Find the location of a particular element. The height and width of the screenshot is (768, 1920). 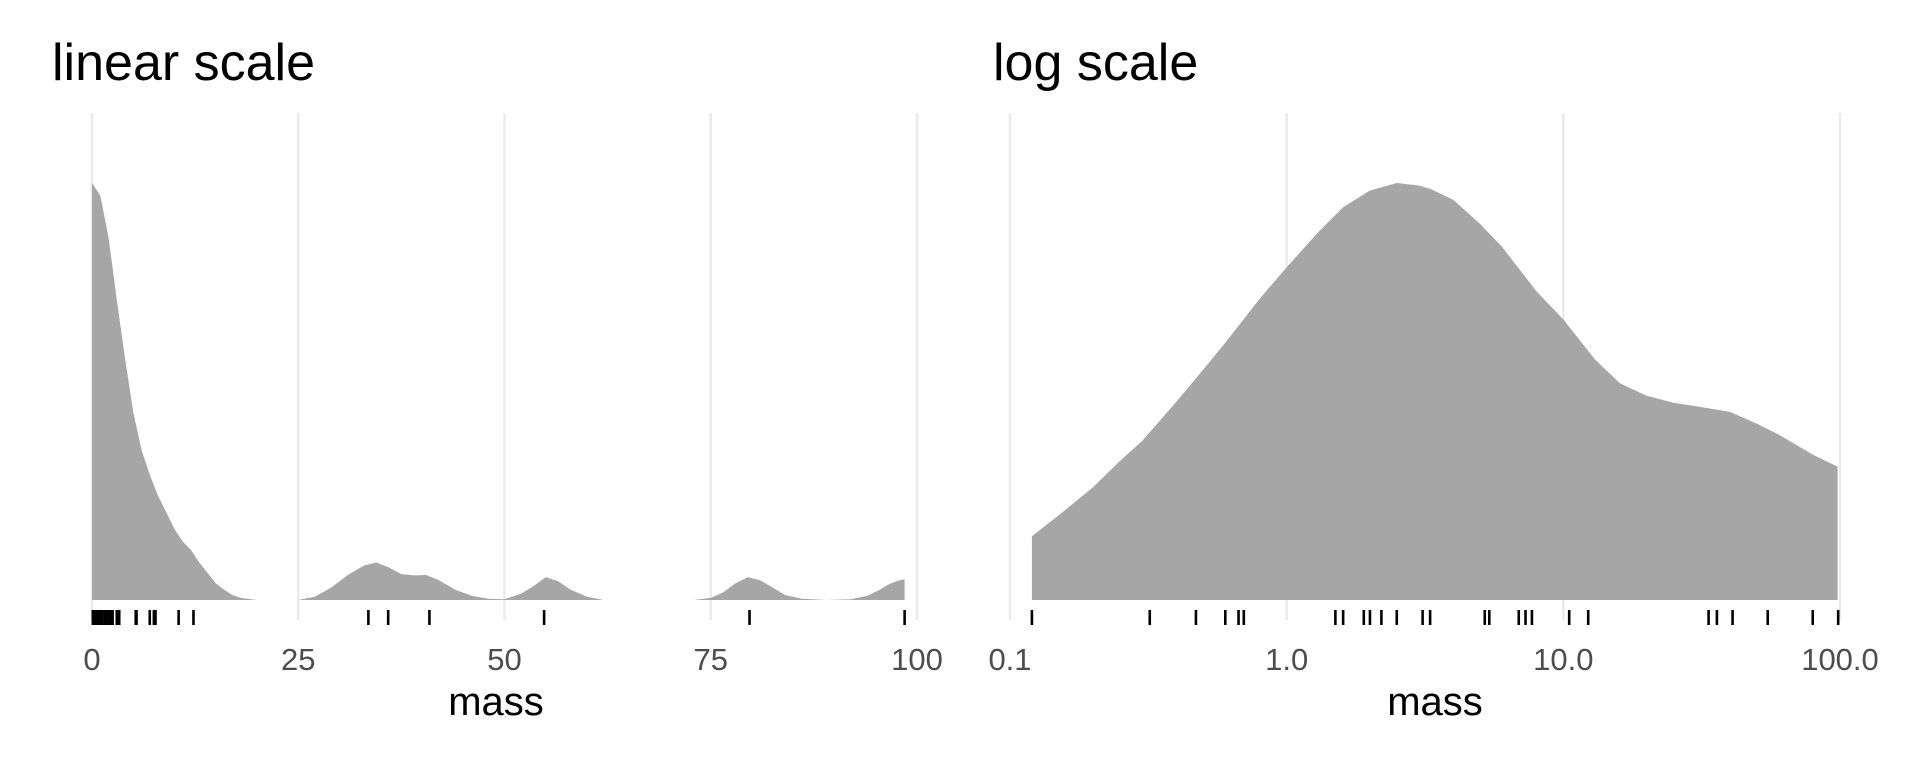

linear-panel-title: linear scale is located at coordinates (183, 63).